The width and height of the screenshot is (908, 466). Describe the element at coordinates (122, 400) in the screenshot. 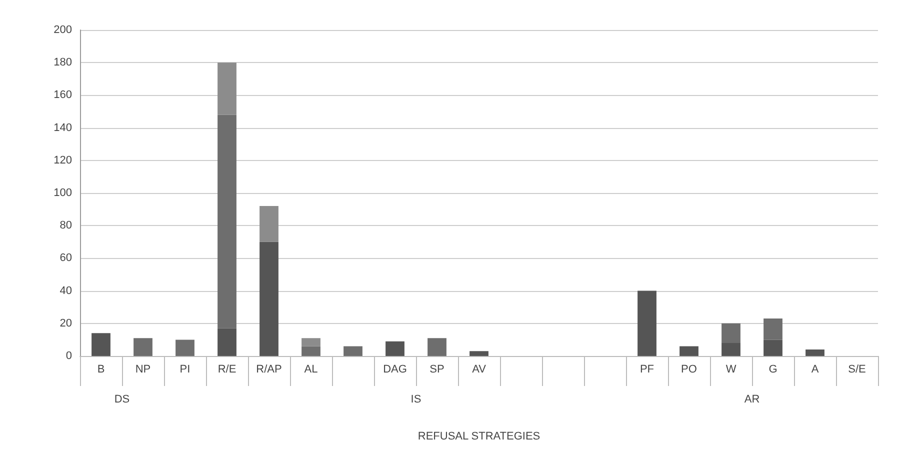

I see `text: DS` at that location.